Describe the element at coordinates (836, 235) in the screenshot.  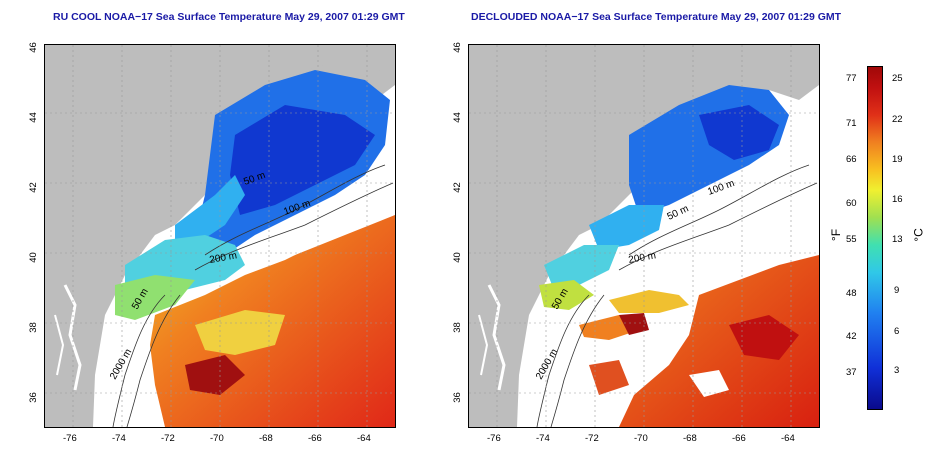
I see `colorbar-unit-f: °F` at that location.